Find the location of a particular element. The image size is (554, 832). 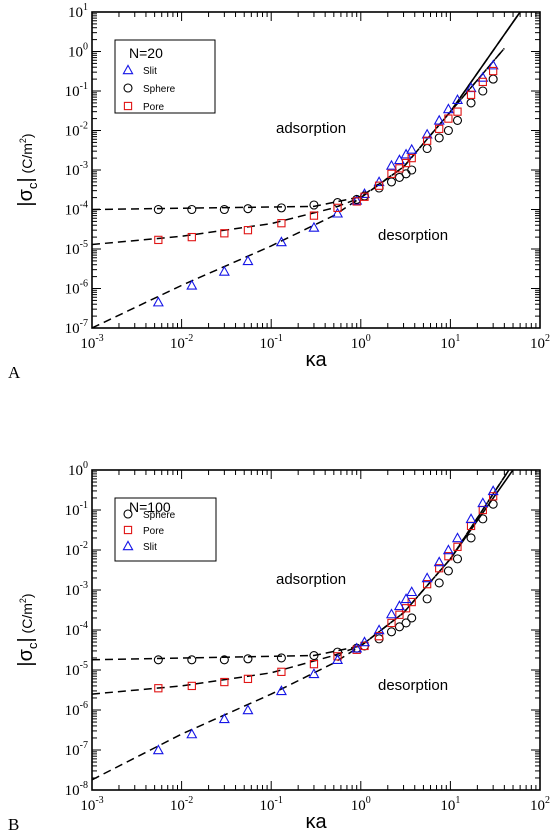

legend-label-sphere: Sphere is located at coordinates (159, 89).